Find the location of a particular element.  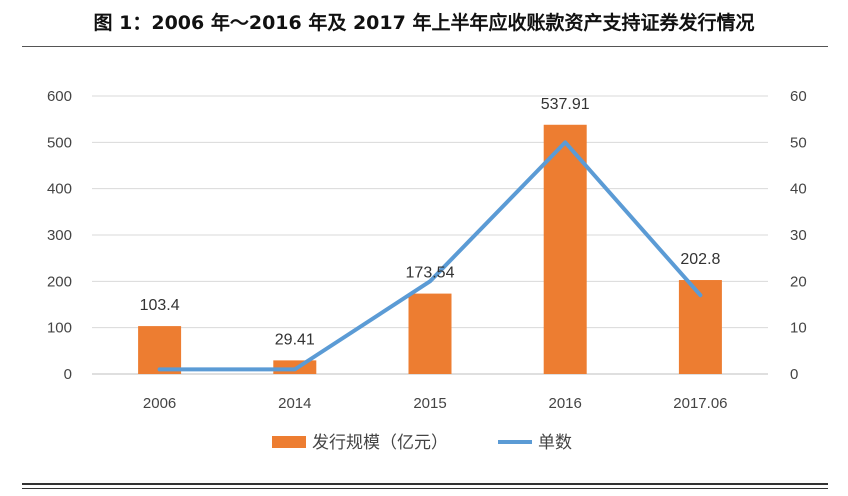

x-tick-label: 2016 is located at coordinates (565, 403).